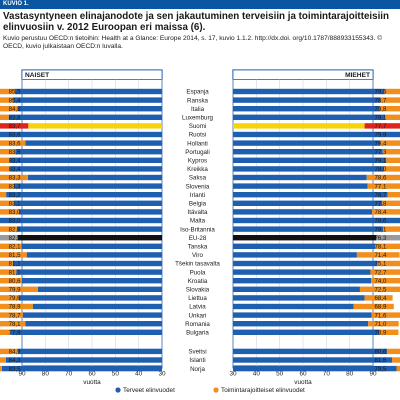 The height and width of the screenshot is (400, 400). I want to click on category-label-hollanti: Hollanti, so click(197, 143).